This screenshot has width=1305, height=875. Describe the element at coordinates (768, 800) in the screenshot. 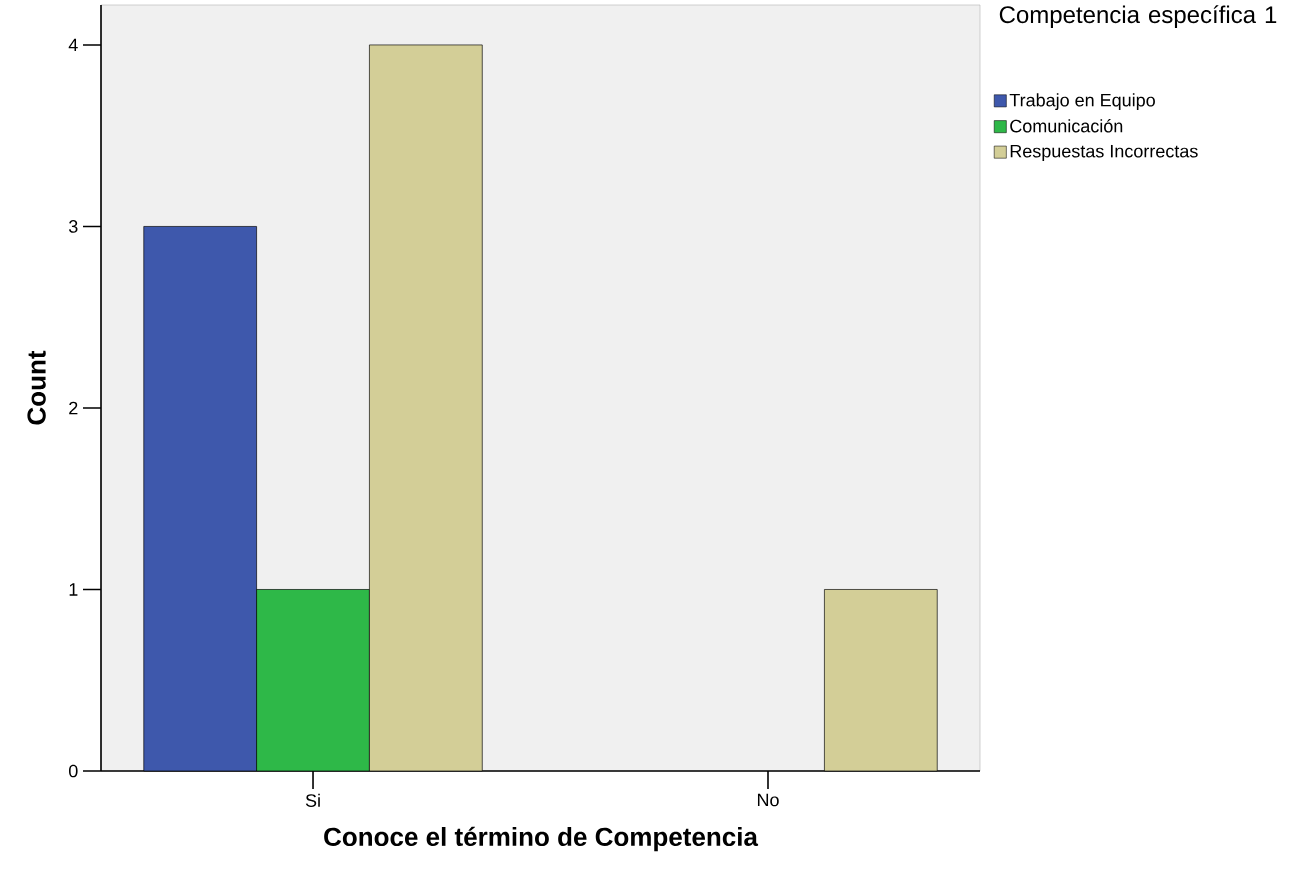

I see `x-tick-label: No` at that location.